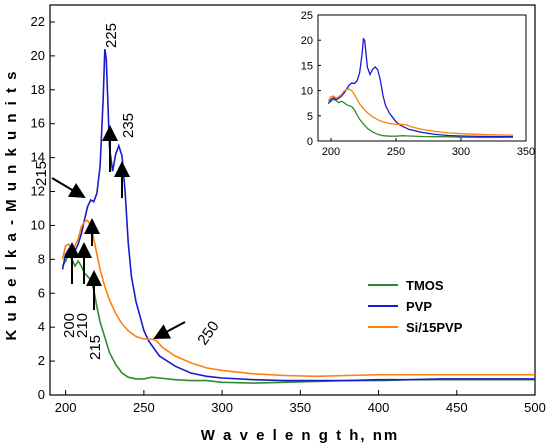  Describe the element at coordinates (428, 148) in the screenshot. I see `inset-x-ticks: 200 250 300 350` at that location.